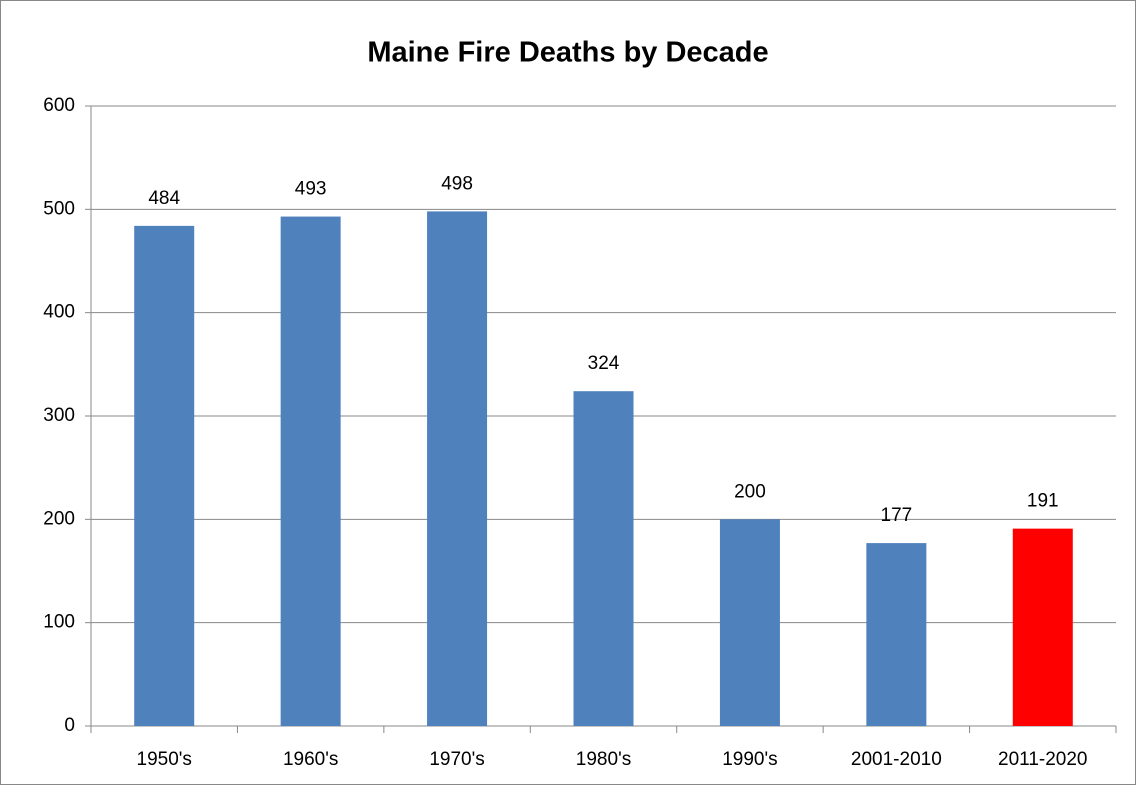 The image size is (1136, 785). Describe the element at coordinates (456, 759) in the screenshot. I see `x-tick-label: 1970's` at that location.